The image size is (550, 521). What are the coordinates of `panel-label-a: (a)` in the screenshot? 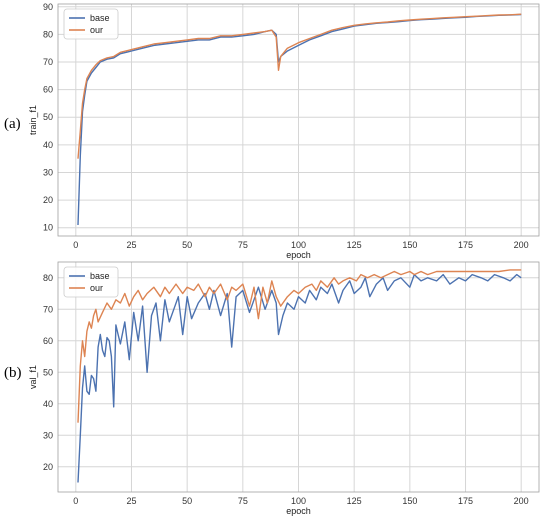 It's located at (12, 124).